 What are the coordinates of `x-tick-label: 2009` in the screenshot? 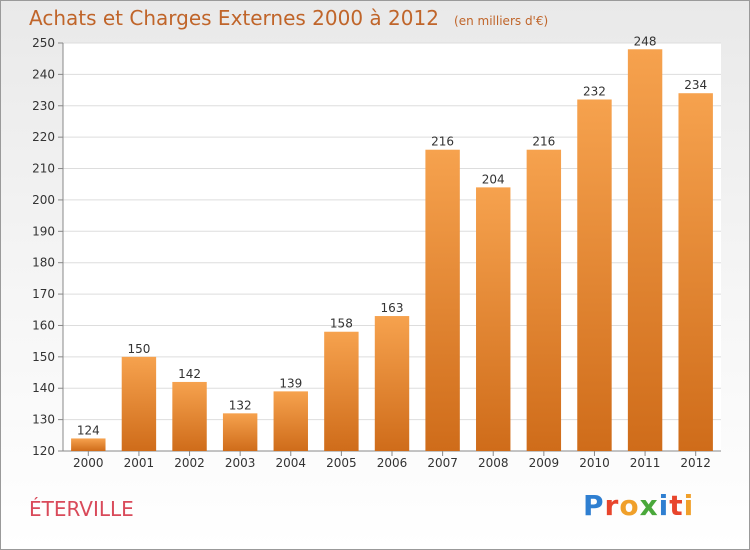 It's located at (544, 463).